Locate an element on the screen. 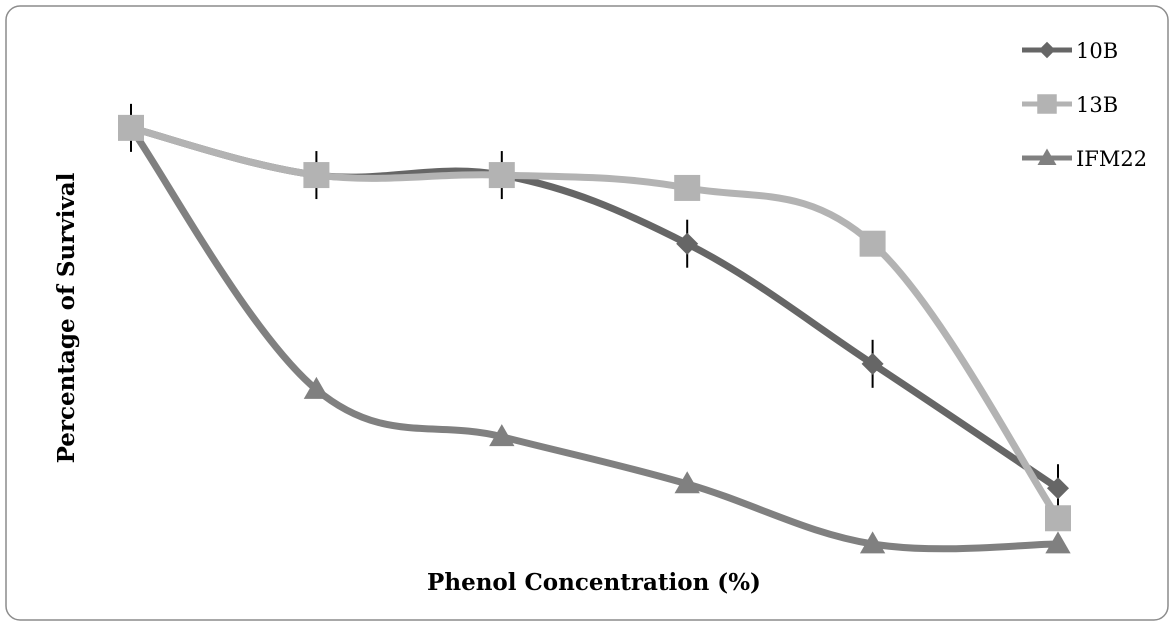  legend-item-10b: 10B is located at coordinates (1070, 51).